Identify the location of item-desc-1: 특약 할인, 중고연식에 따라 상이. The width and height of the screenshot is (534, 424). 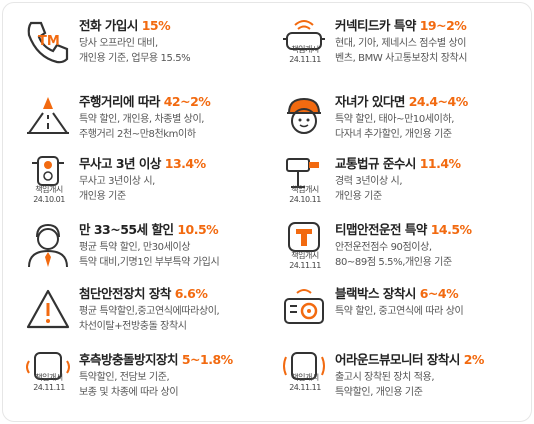
(399, 311).